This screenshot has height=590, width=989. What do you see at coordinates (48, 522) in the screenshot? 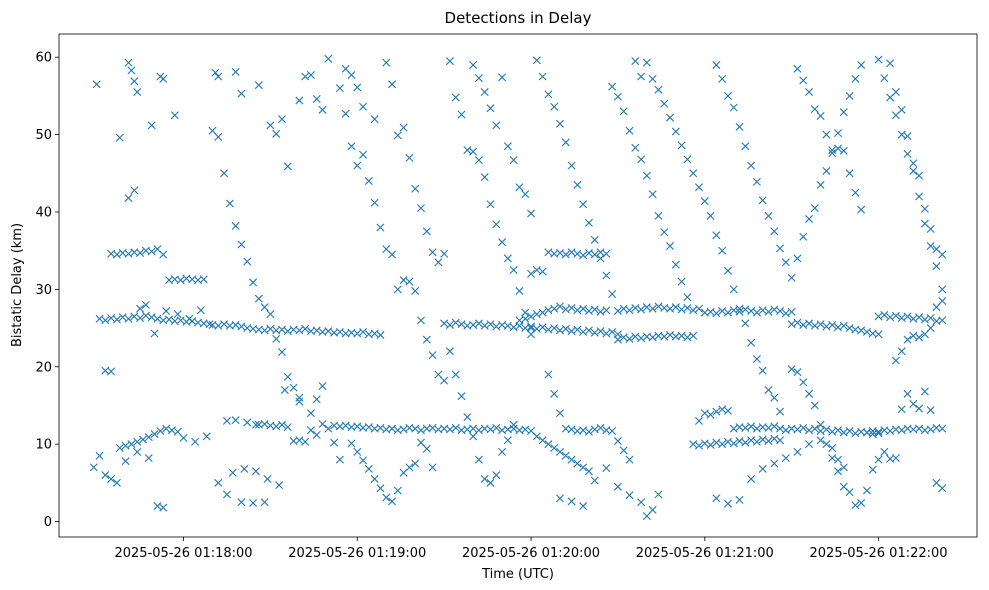
I see `y-tick-label: 0` at bounding box center [48, 522].